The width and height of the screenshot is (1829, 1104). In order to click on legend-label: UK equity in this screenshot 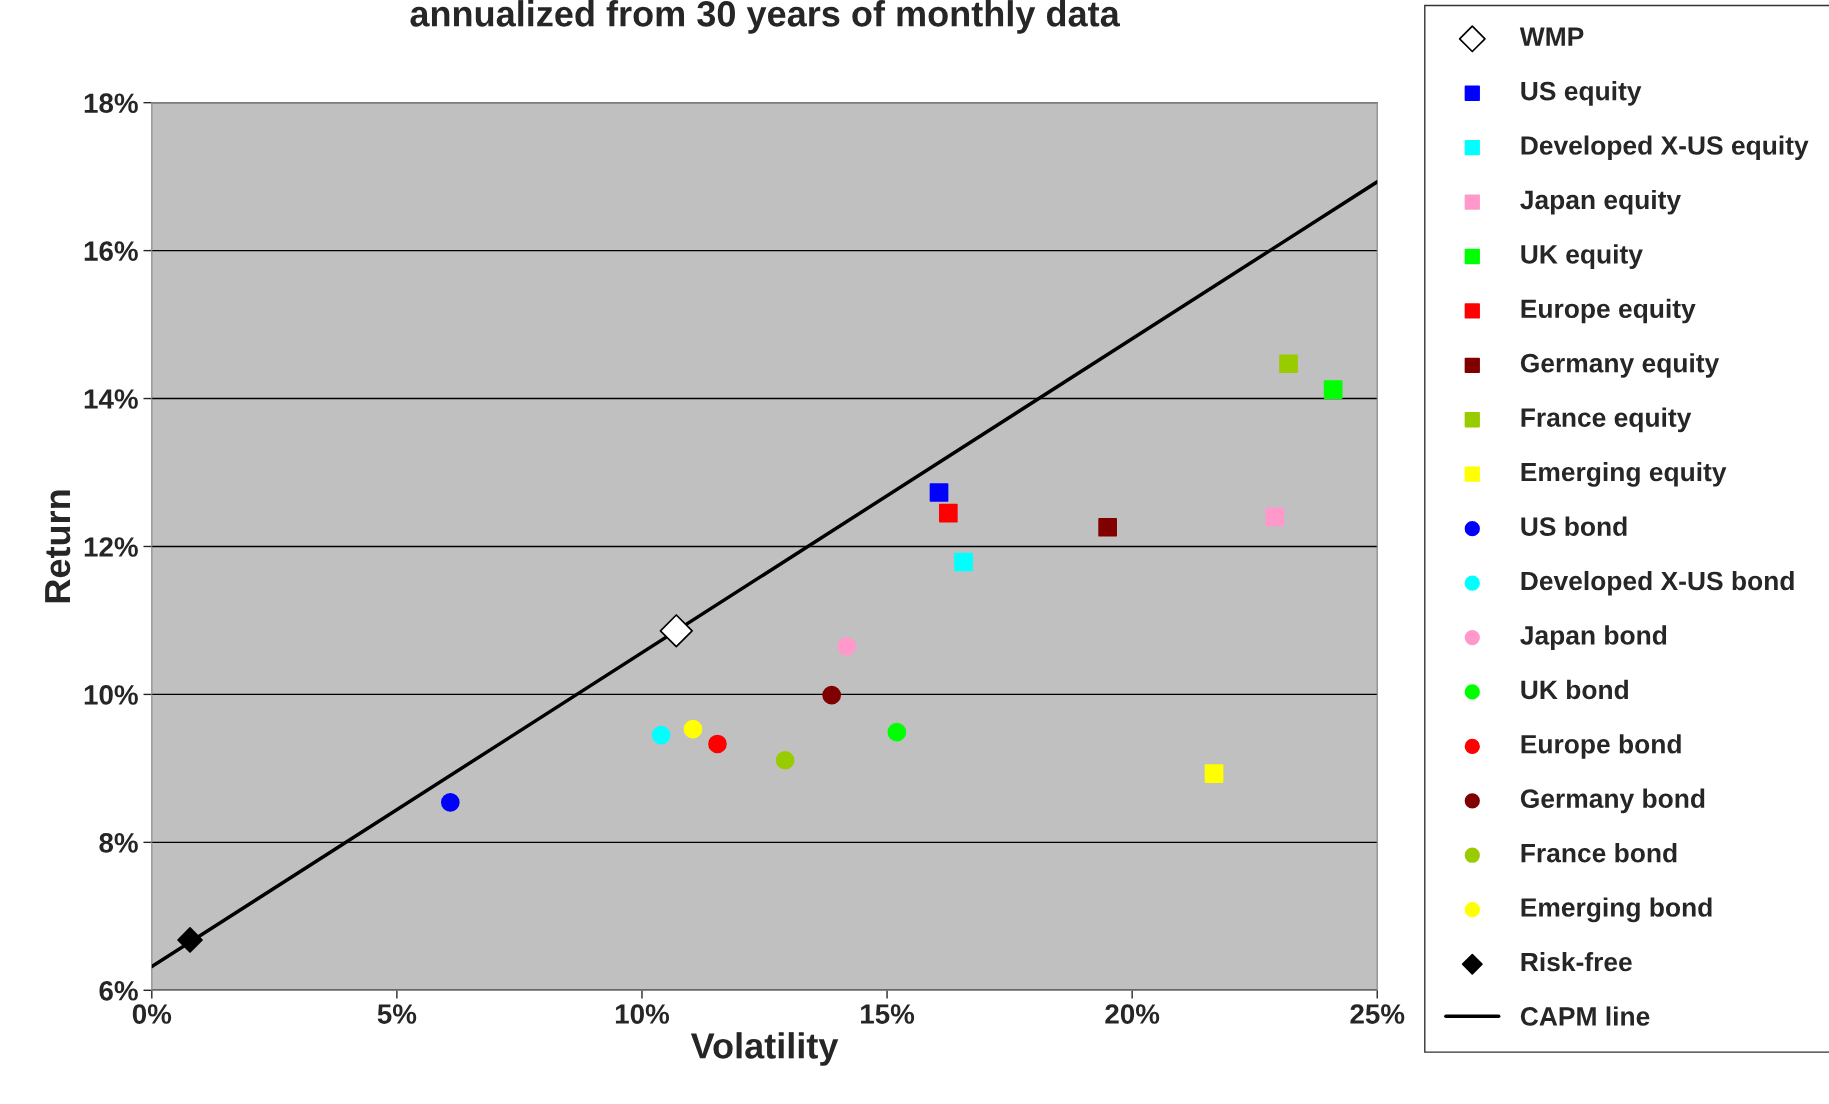, I will do `click(1582, 256)`.